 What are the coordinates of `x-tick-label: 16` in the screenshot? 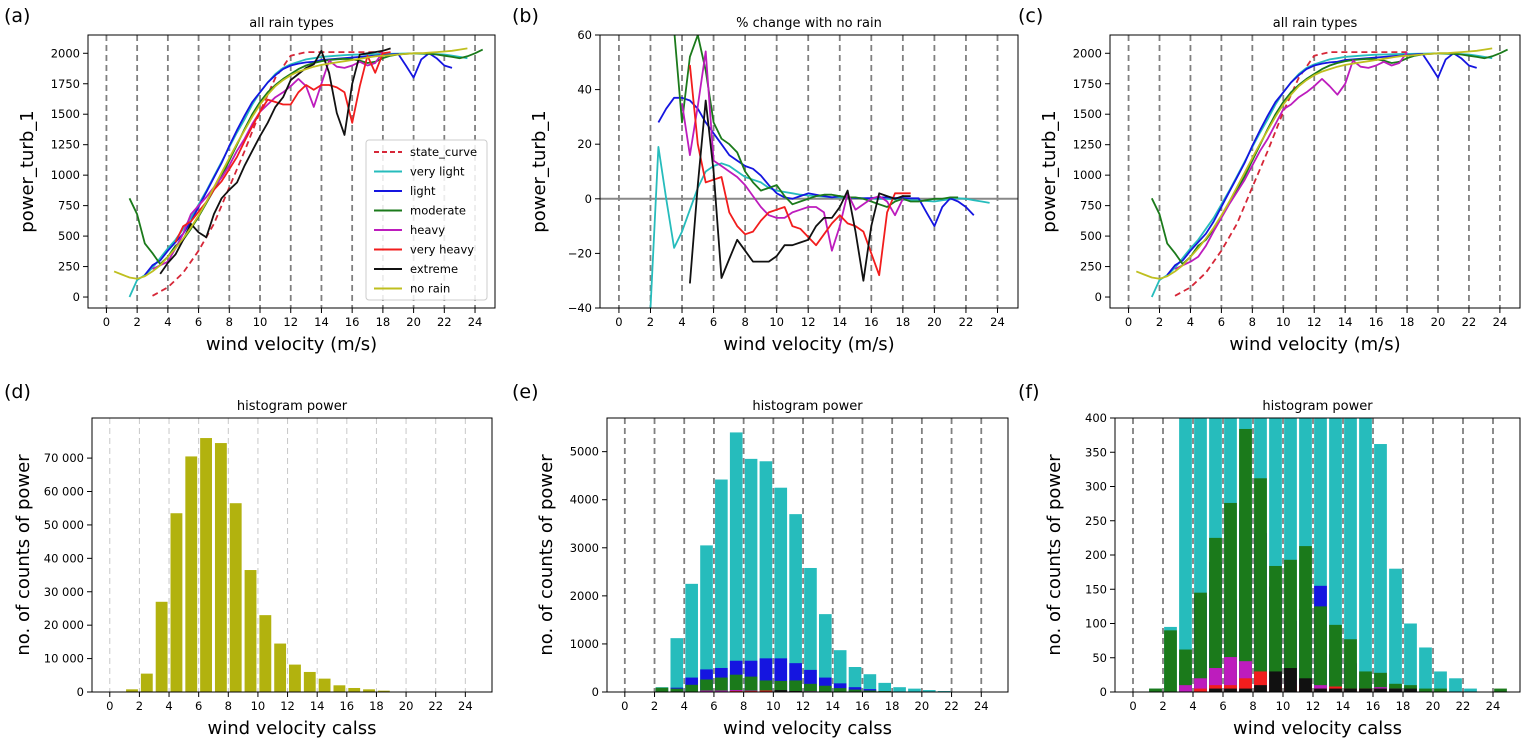 It's located at (1376, 322).